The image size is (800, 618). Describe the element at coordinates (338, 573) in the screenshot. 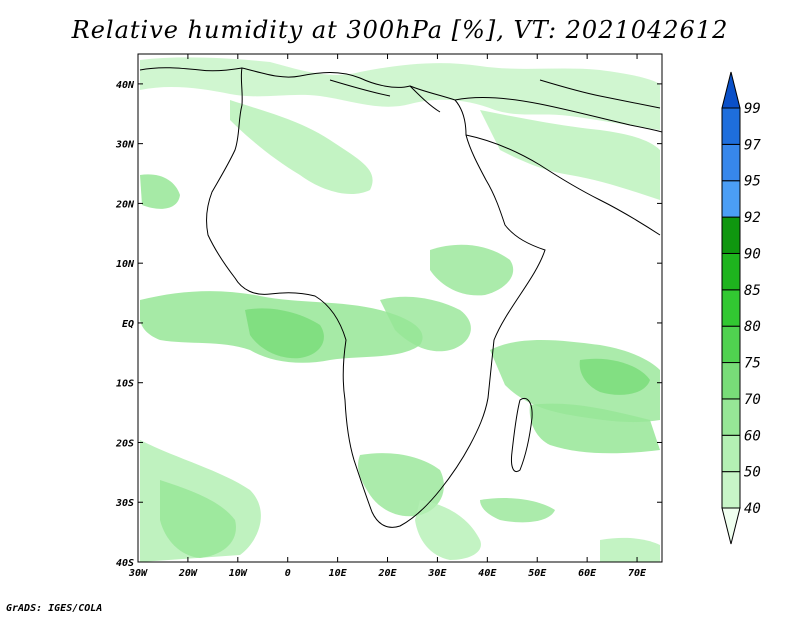

I see `lon-tick-label: 10E` at that location.